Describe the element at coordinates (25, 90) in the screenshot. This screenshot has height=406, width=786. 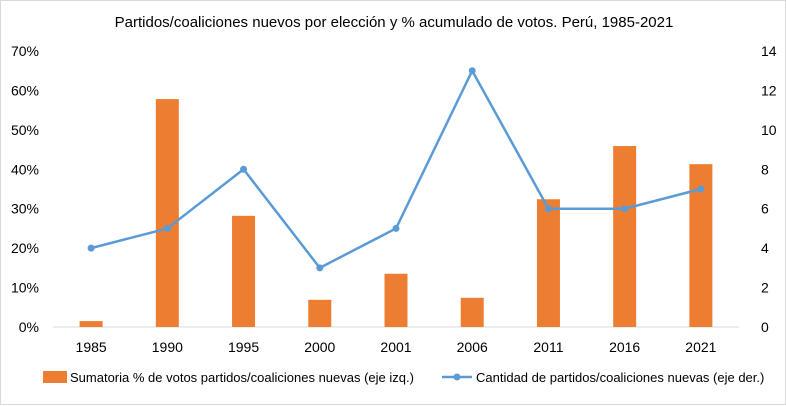
I see `left-tick-label: 60%` at that location.